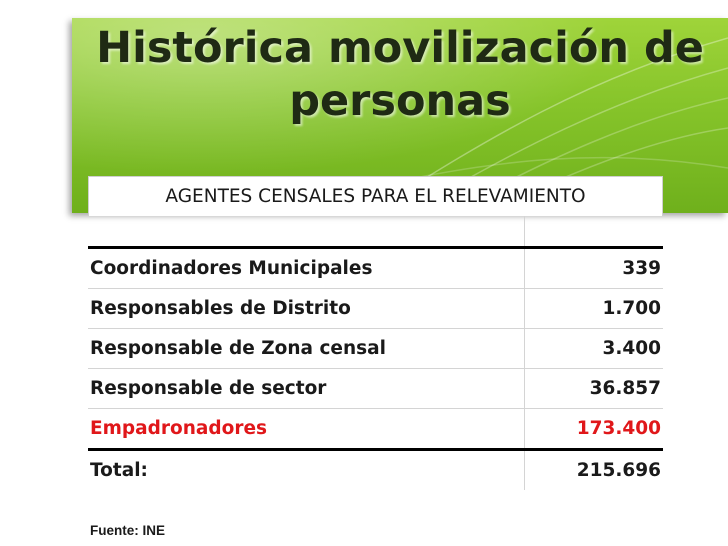 Image resolution: width=728 pixels, height=546 pixels. Describe the element at coordinates (375, 469) in the screenshot. I see `table-row-total: Total: 215.696` at that location.